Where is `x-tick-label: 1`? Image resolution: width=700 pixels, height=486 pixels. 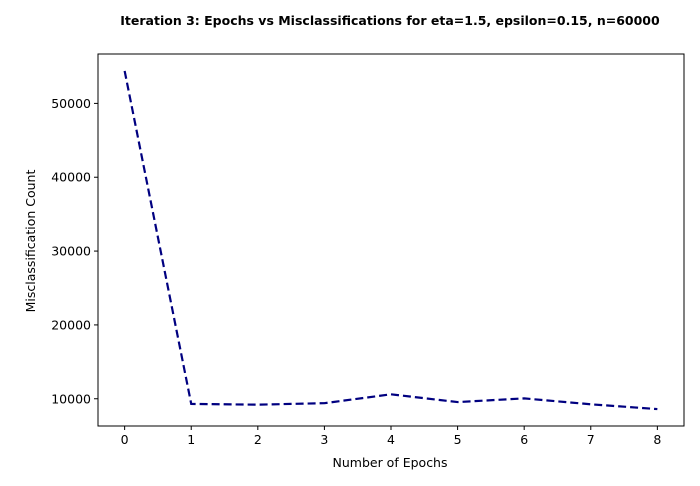 x-tick-label: 1 is located at coordinates (191, 439).